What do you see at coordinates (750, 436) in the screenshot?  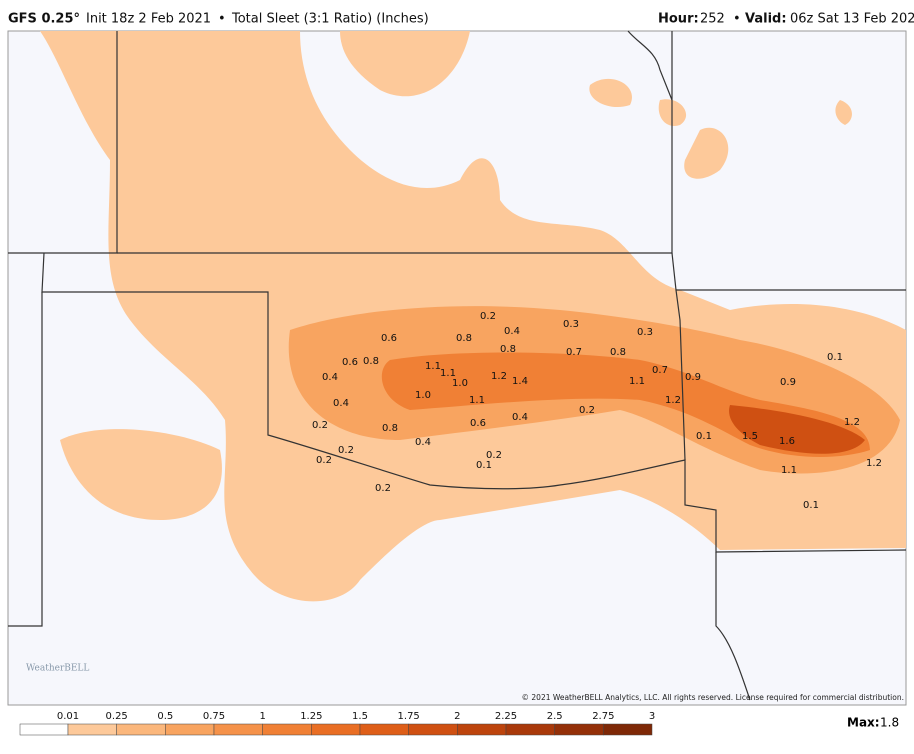 I see `map-label: 1.5` at bounding box center [750, 436].